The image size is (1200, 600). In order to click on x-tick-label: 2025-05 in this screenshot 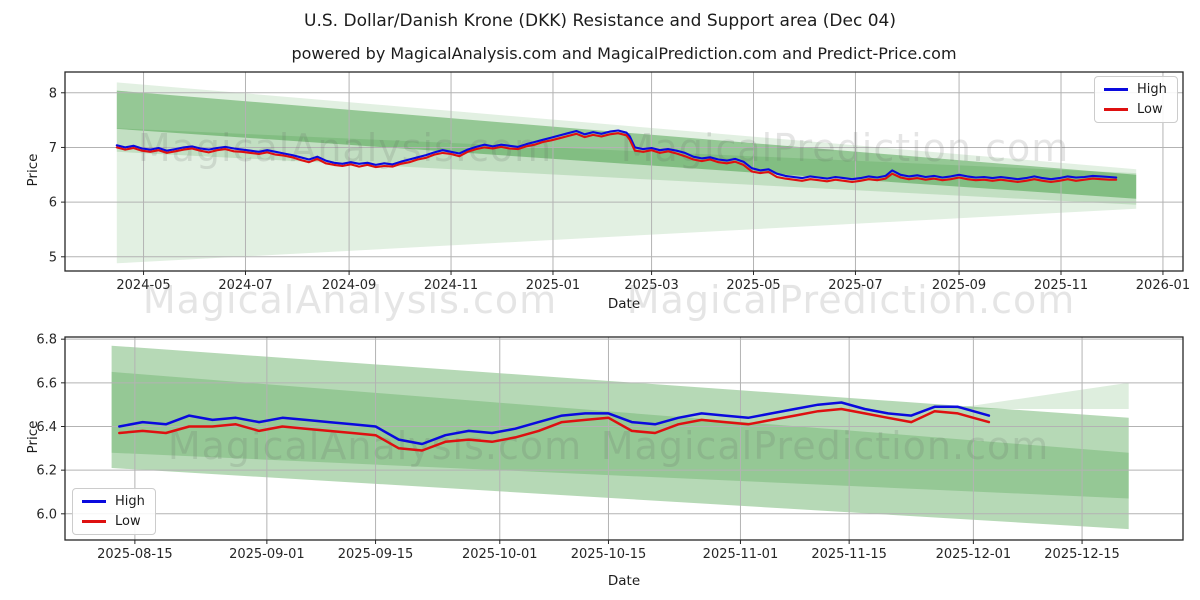, I will do `click(753, 285)`.